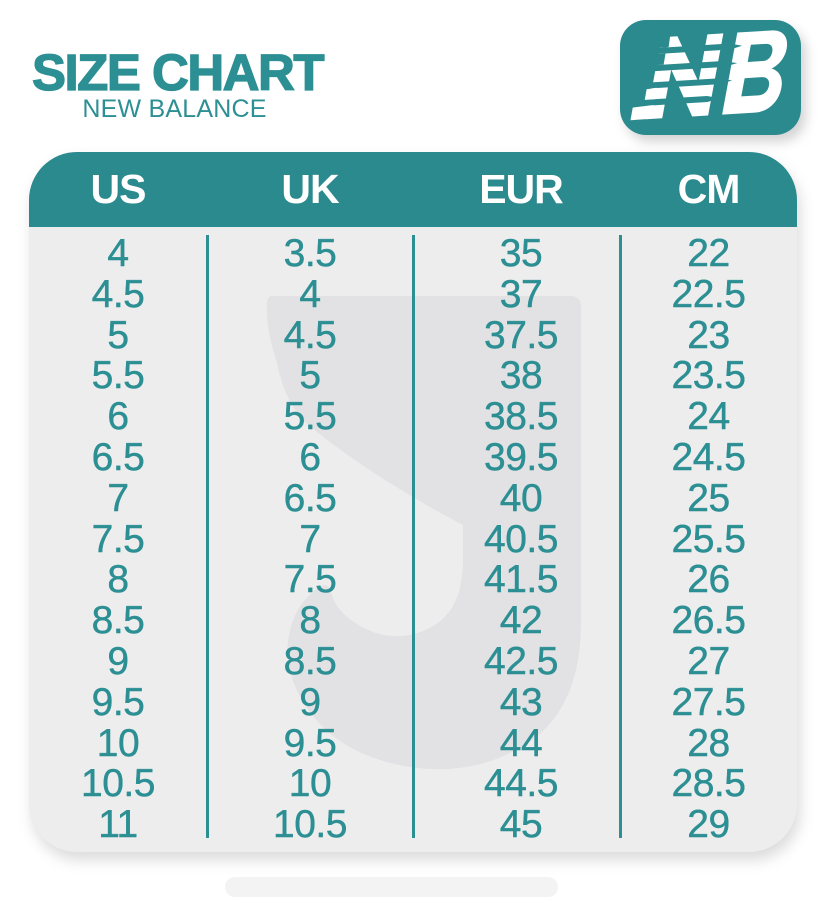 This screenshot has height=897, width=831. I want to click on size-cell: 22, so click(708, 253).